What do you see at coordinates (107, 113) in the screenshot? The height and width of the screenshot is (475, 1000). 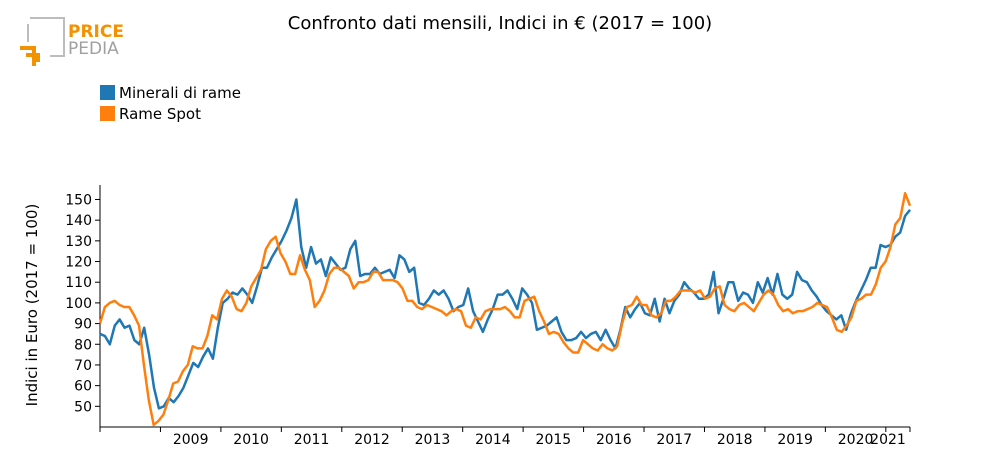 I see `legend-swatch-rame-spot` at bounding box center [107, 113].